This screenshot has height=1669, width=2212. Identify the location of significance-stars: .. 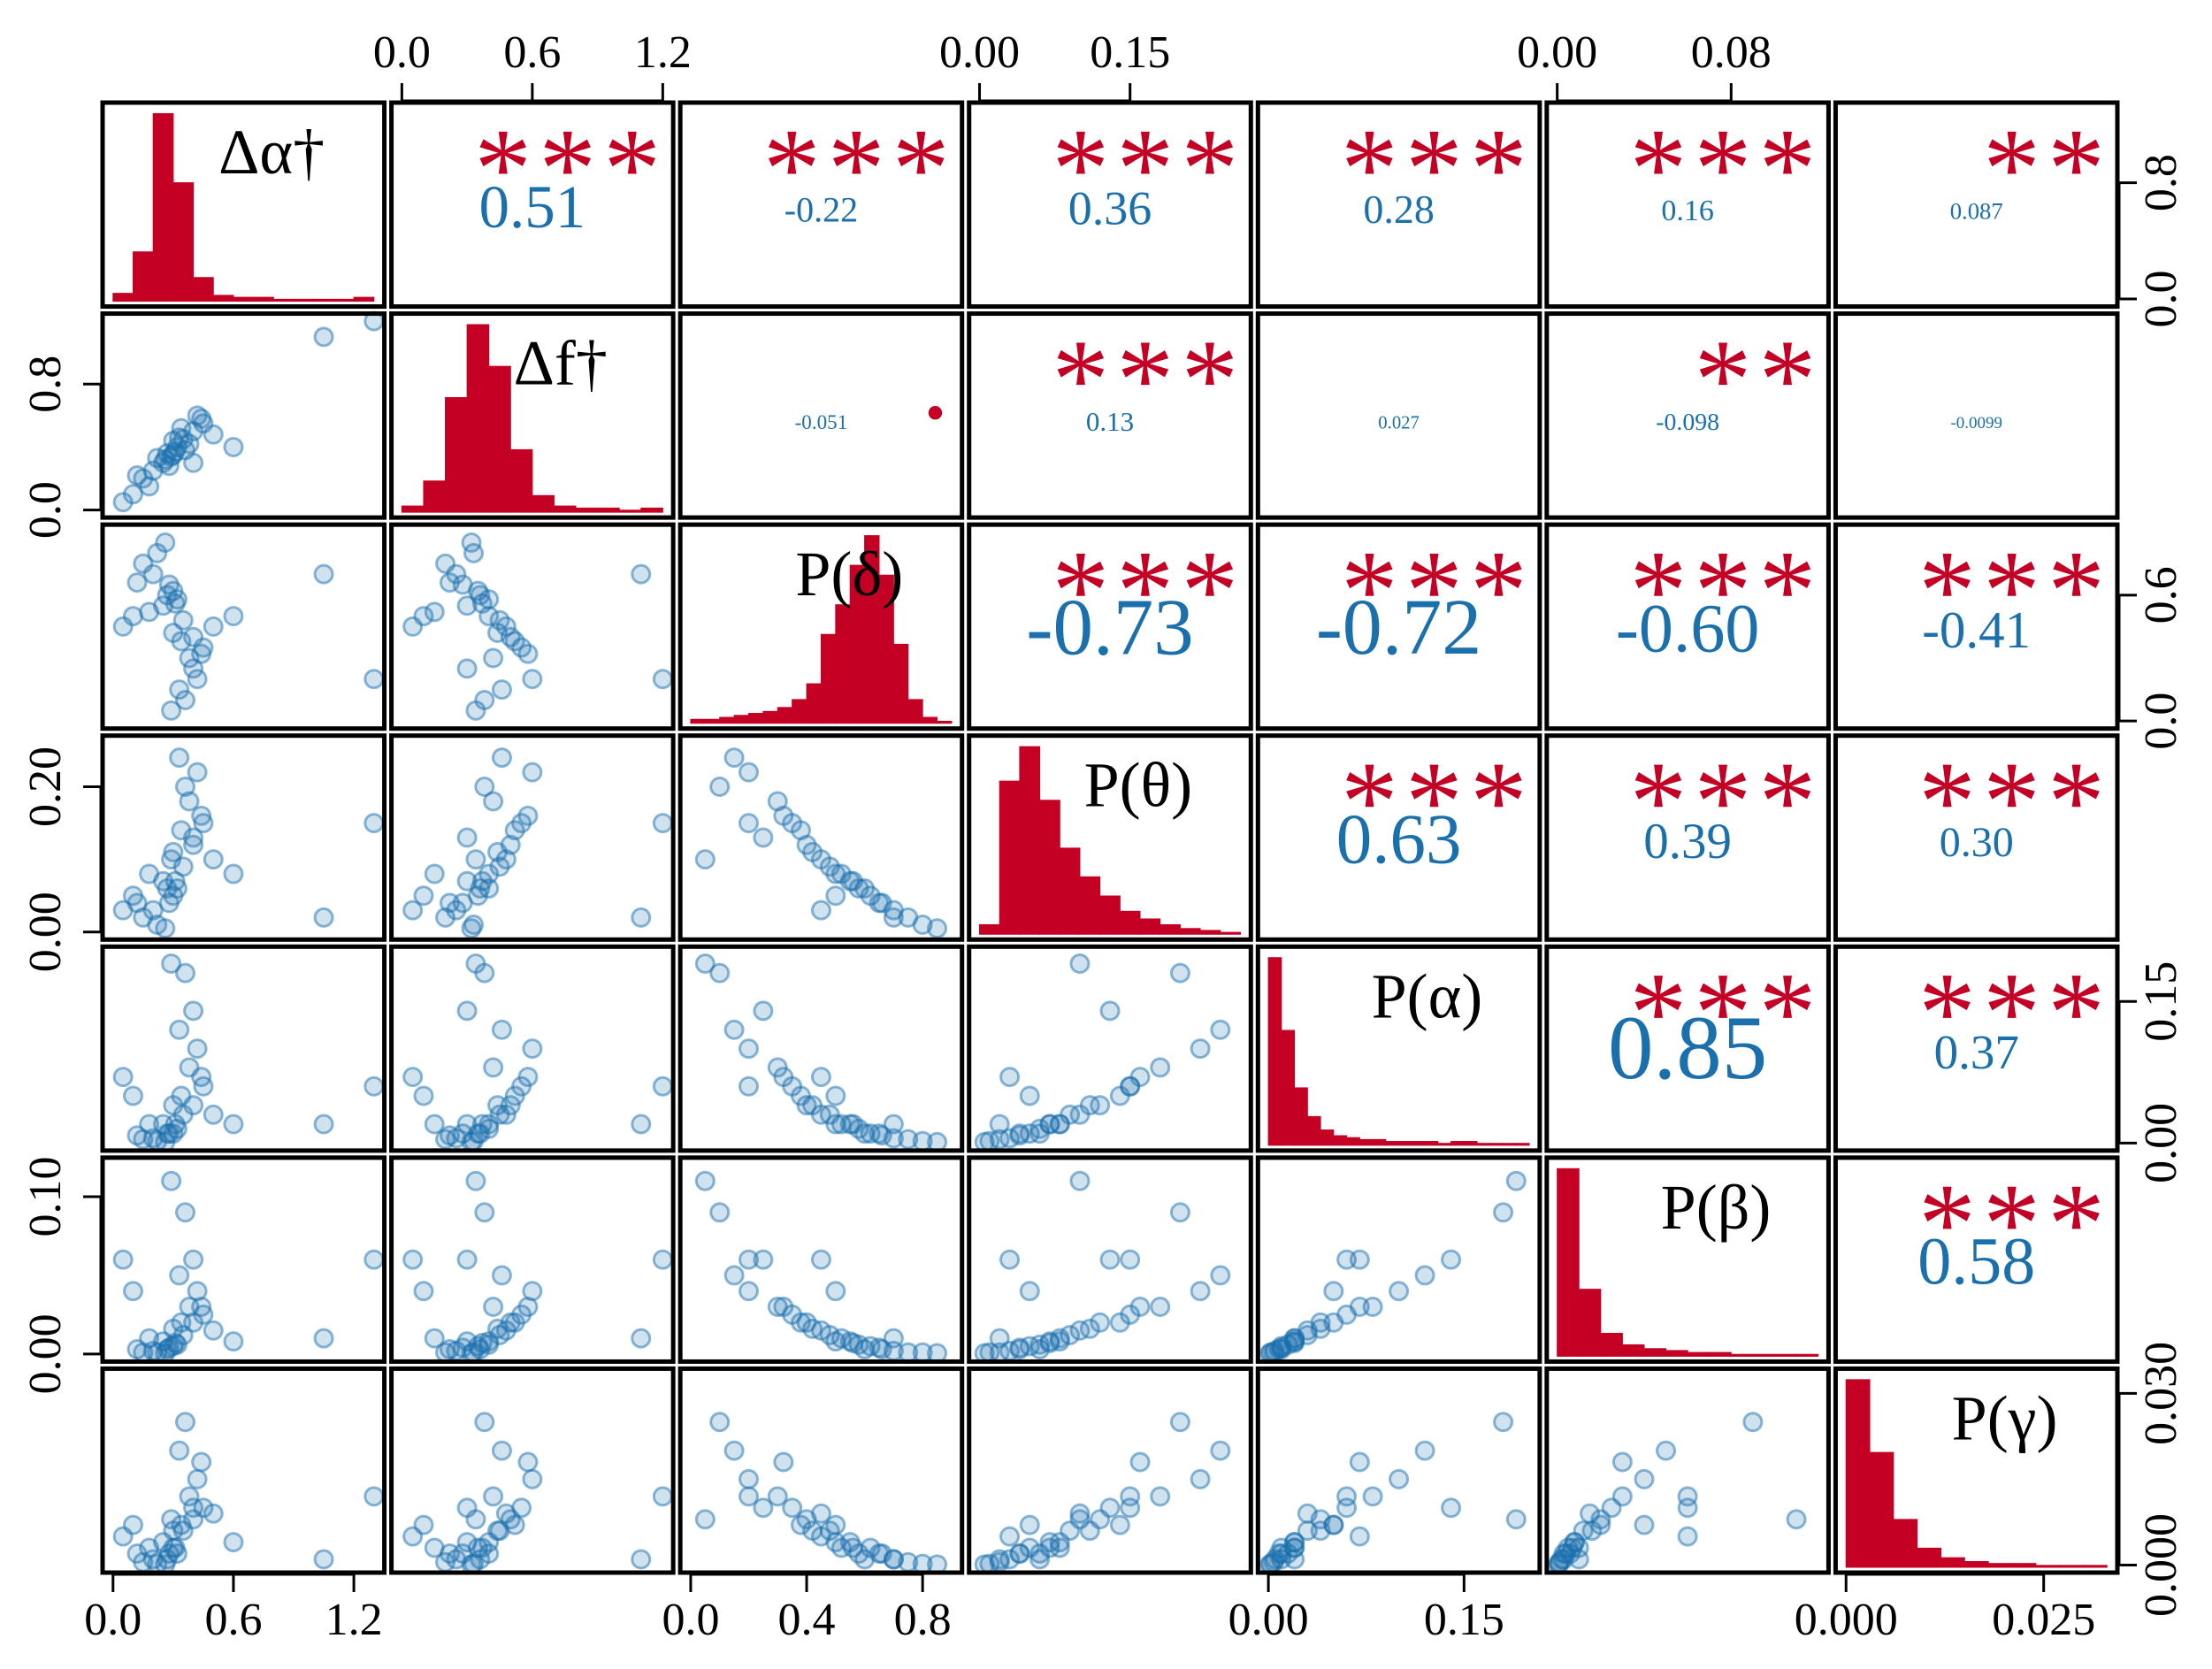
(939, 381).